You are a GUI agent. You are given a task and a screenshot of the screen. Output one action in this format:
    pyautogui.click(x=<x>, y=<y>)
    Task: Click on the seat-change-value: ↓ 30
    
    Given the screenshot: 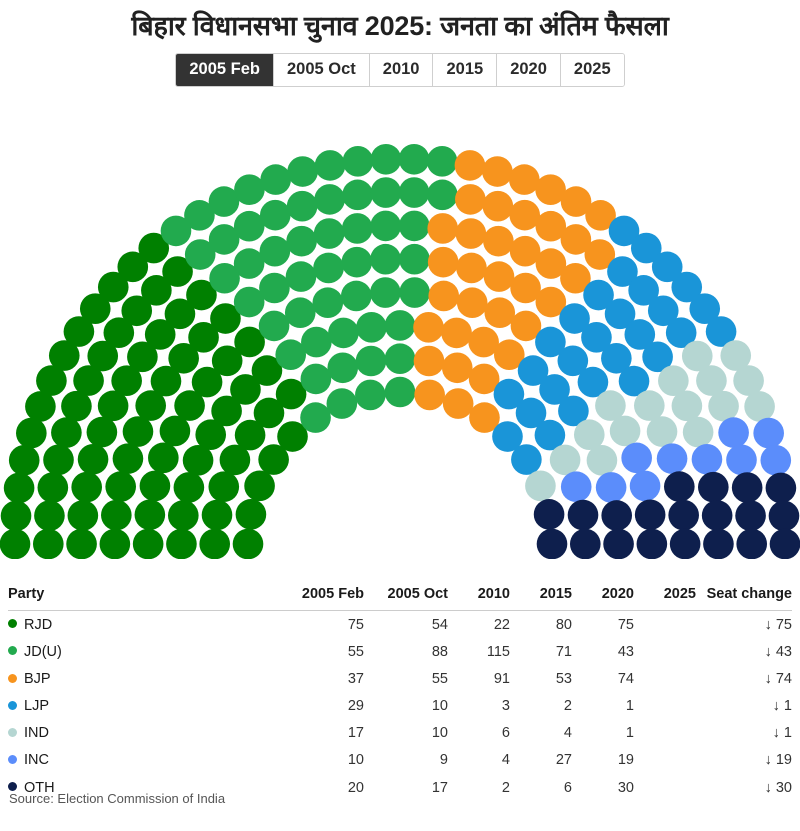 What is the action you would take?
    pyautogui.click(x=778, y=787)
    